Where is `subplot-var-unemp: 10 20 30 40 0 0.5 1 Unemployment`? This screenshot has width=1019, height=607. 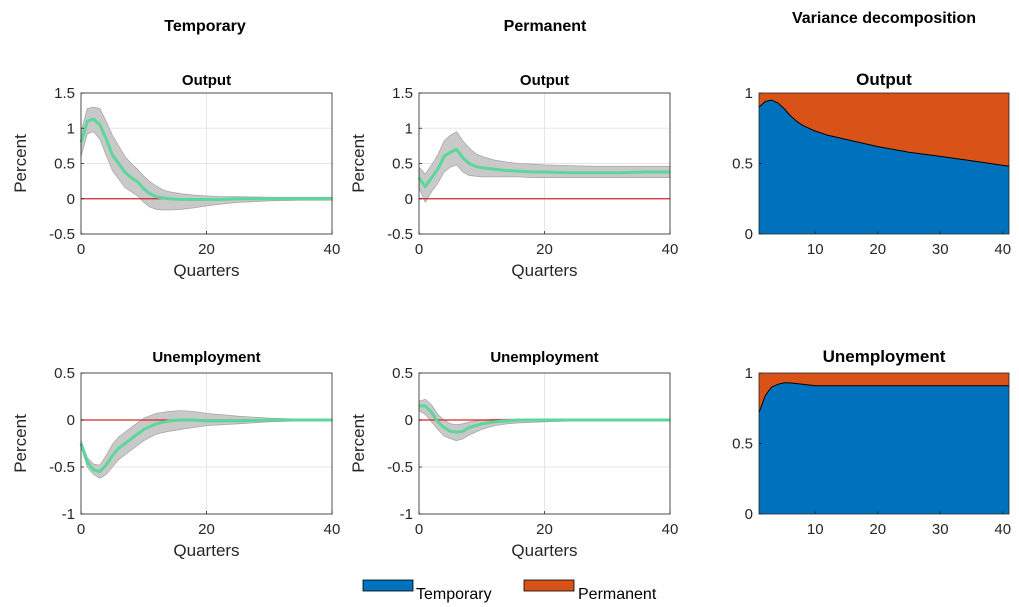
subplot-var-unemp: 10 20 30 40 0 0.5 1 Unemployment is located at coordinates (871, 442).